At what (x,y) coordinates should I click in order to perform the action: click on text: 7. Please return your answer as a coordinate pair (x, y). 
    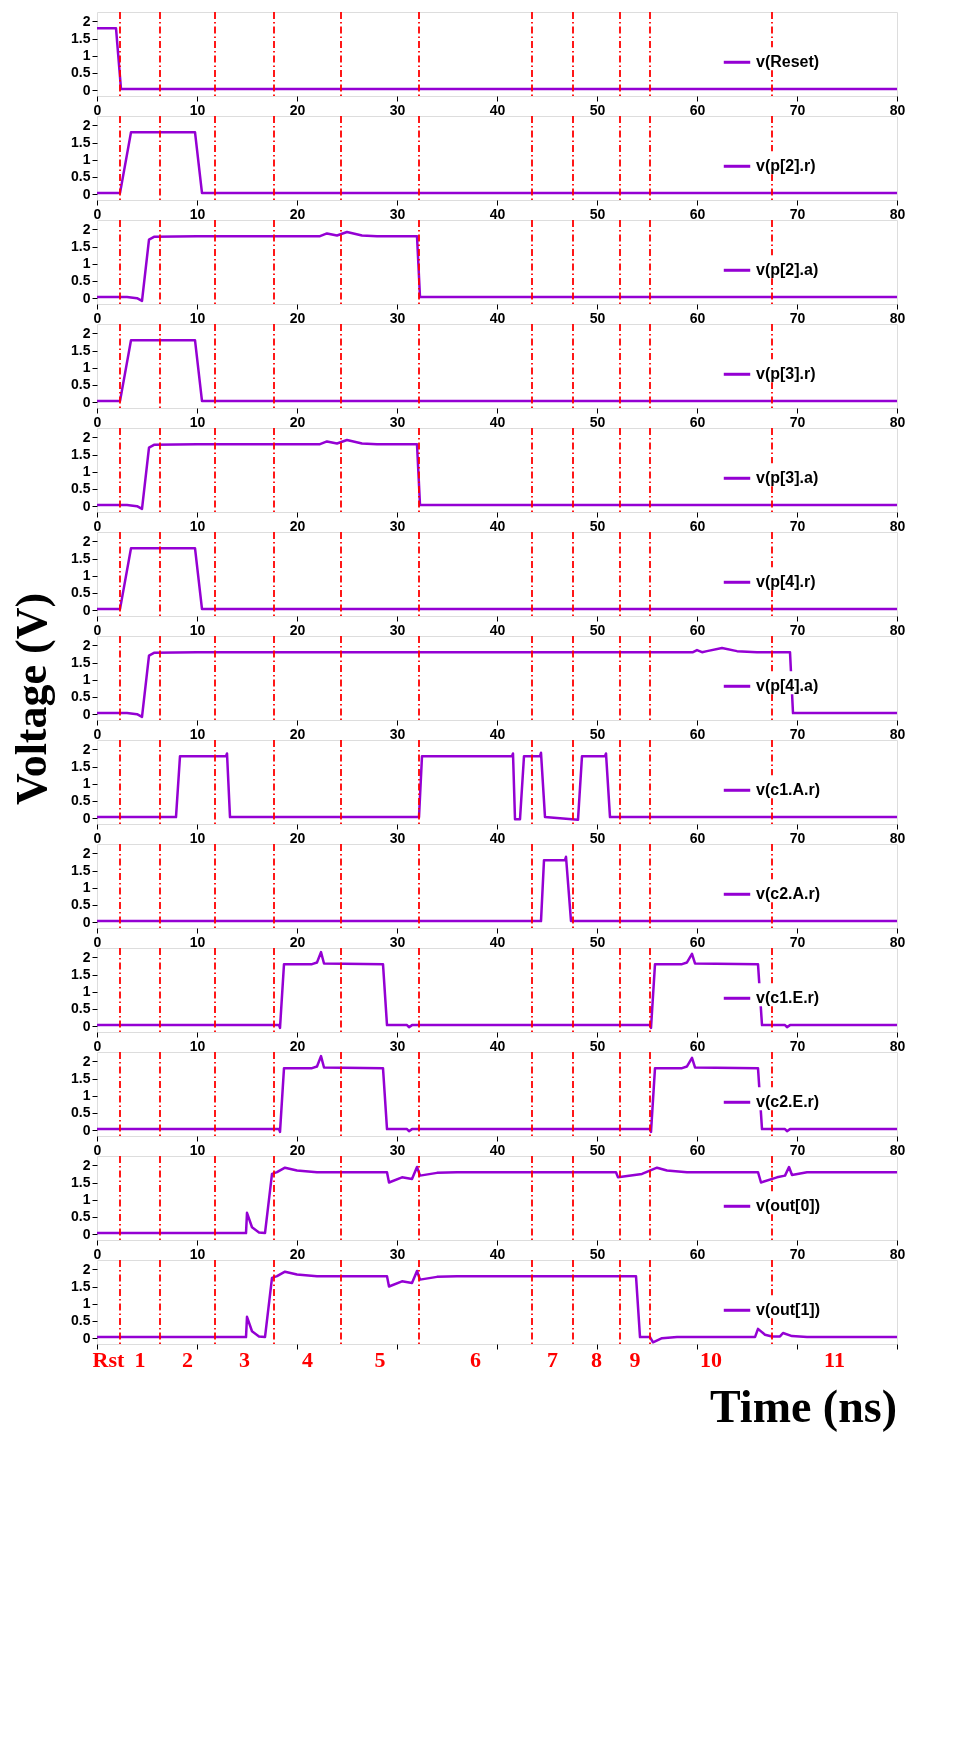
    Looking at the image, I should click on (552, 1359).